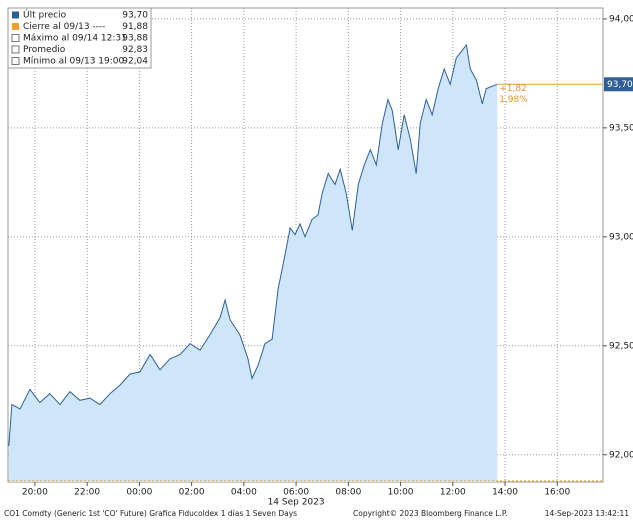 The image size is (633, 521). What do you see at coordinates (621, 455) in the screenshot?
I see `y-tick-label: 92,00` at bounding box center [621, 455].